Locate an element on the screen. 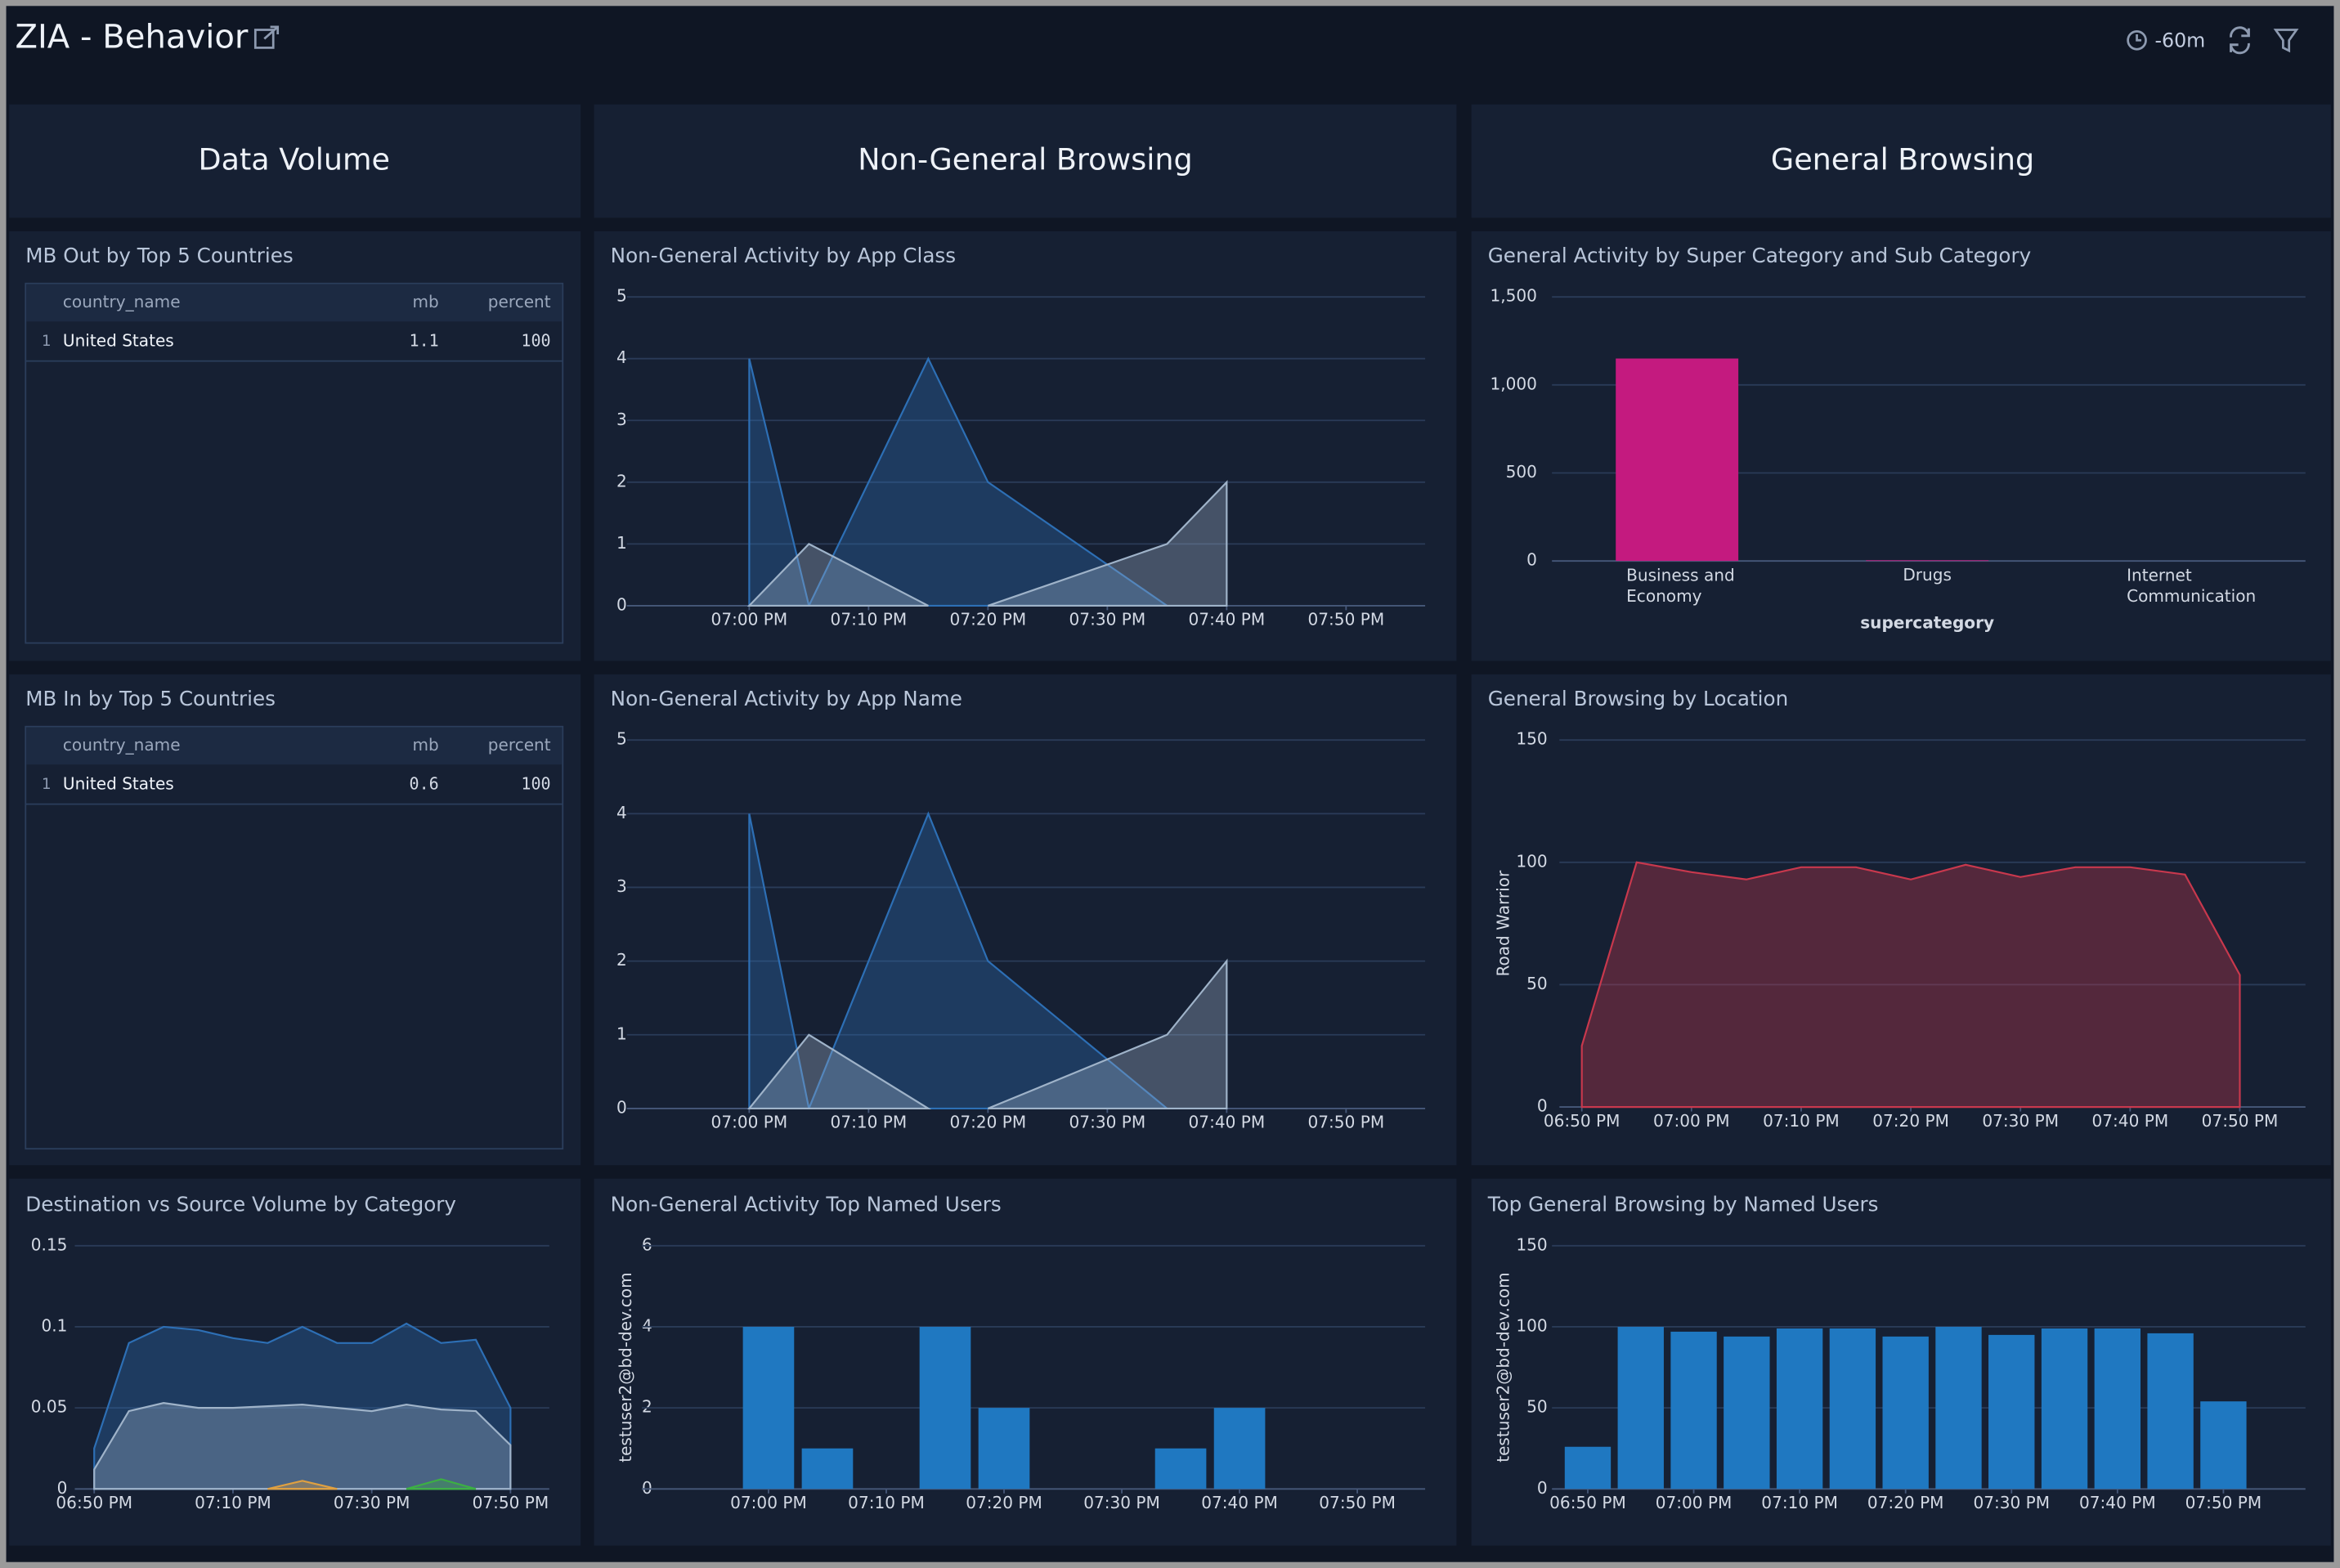 The width and height of the screenshot is (2340, 1568). y-tick-label: 50 is located at coordinates (1537, 1407).